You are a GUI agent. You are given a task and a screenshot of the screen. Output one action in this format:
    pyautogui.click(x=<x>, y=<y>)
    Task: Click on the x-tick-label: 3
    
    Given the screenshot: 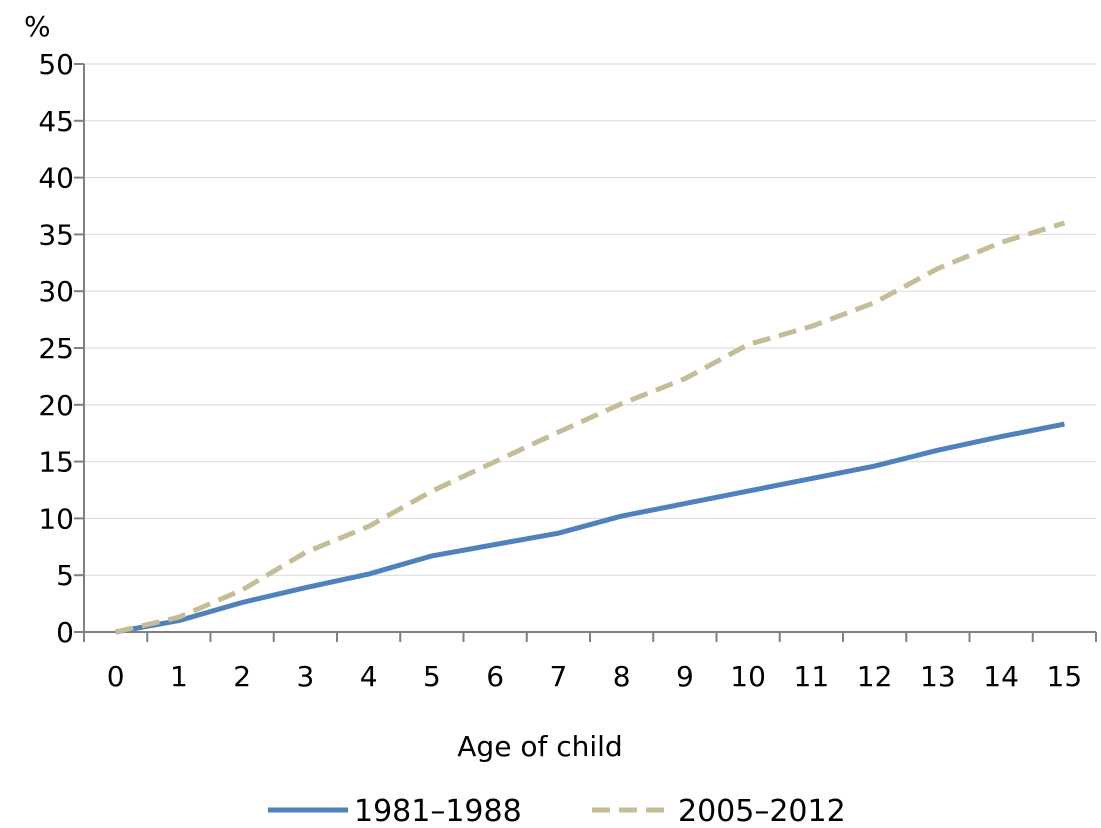 What is the action you would take?
    pyautogui.click(x=305, y=676)
    